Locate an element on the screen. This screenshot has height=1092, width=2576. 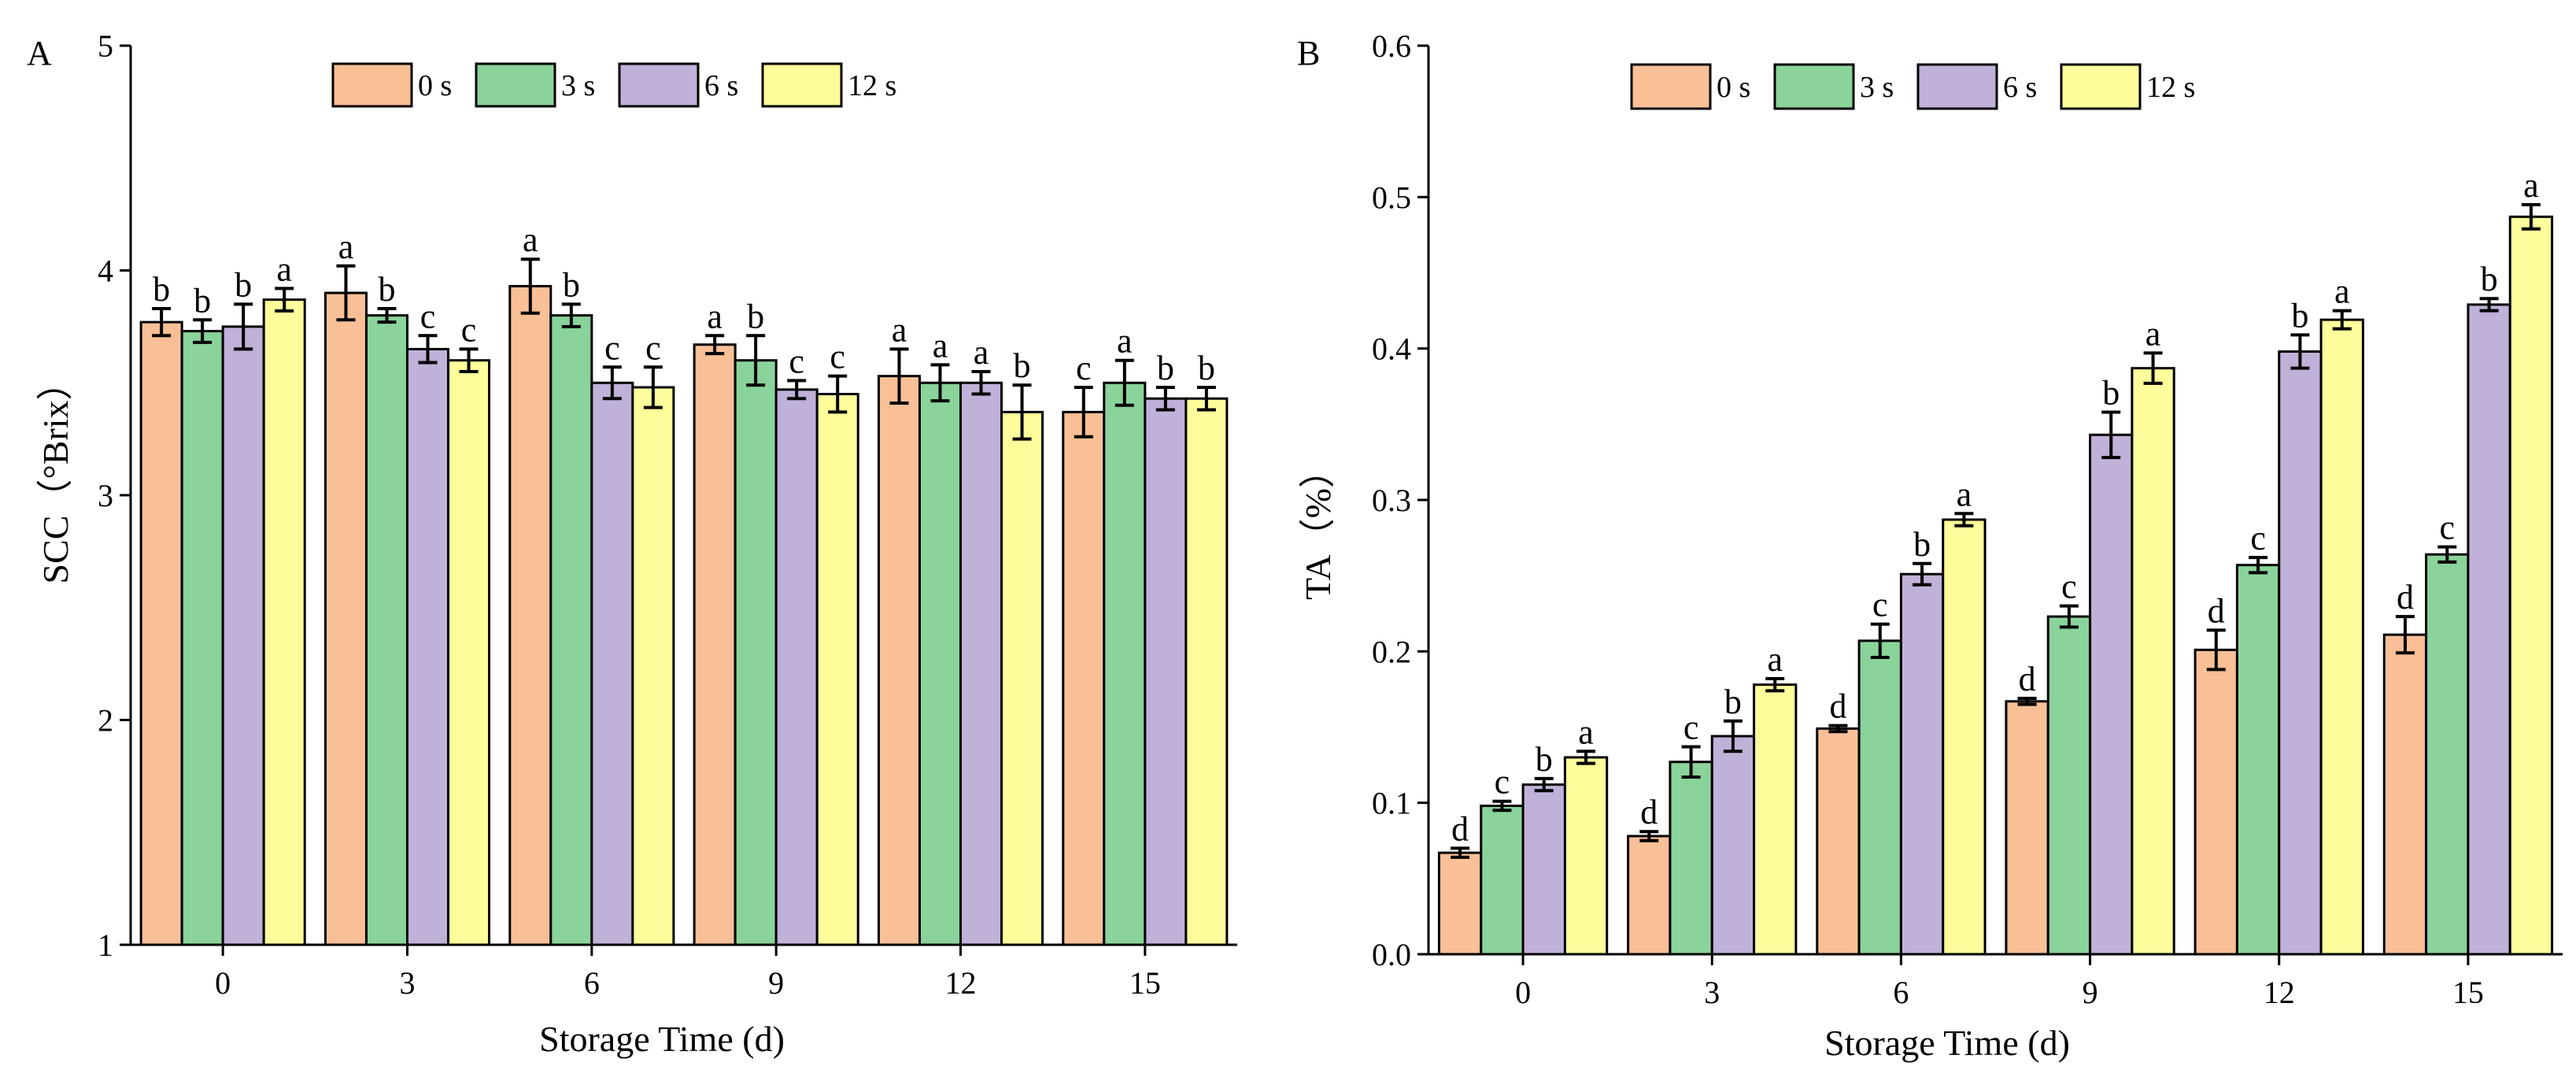
legend-label: 3 s is located at coordinates (578, 85).